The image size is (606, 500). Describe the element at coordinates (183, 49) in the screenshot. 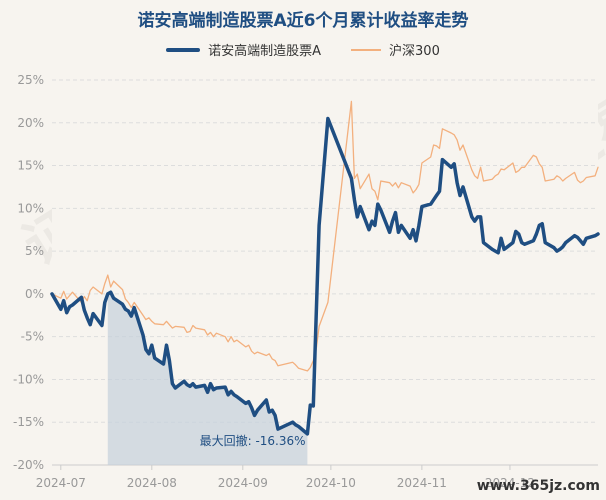

I see `legend-swatch-fund` at that location.